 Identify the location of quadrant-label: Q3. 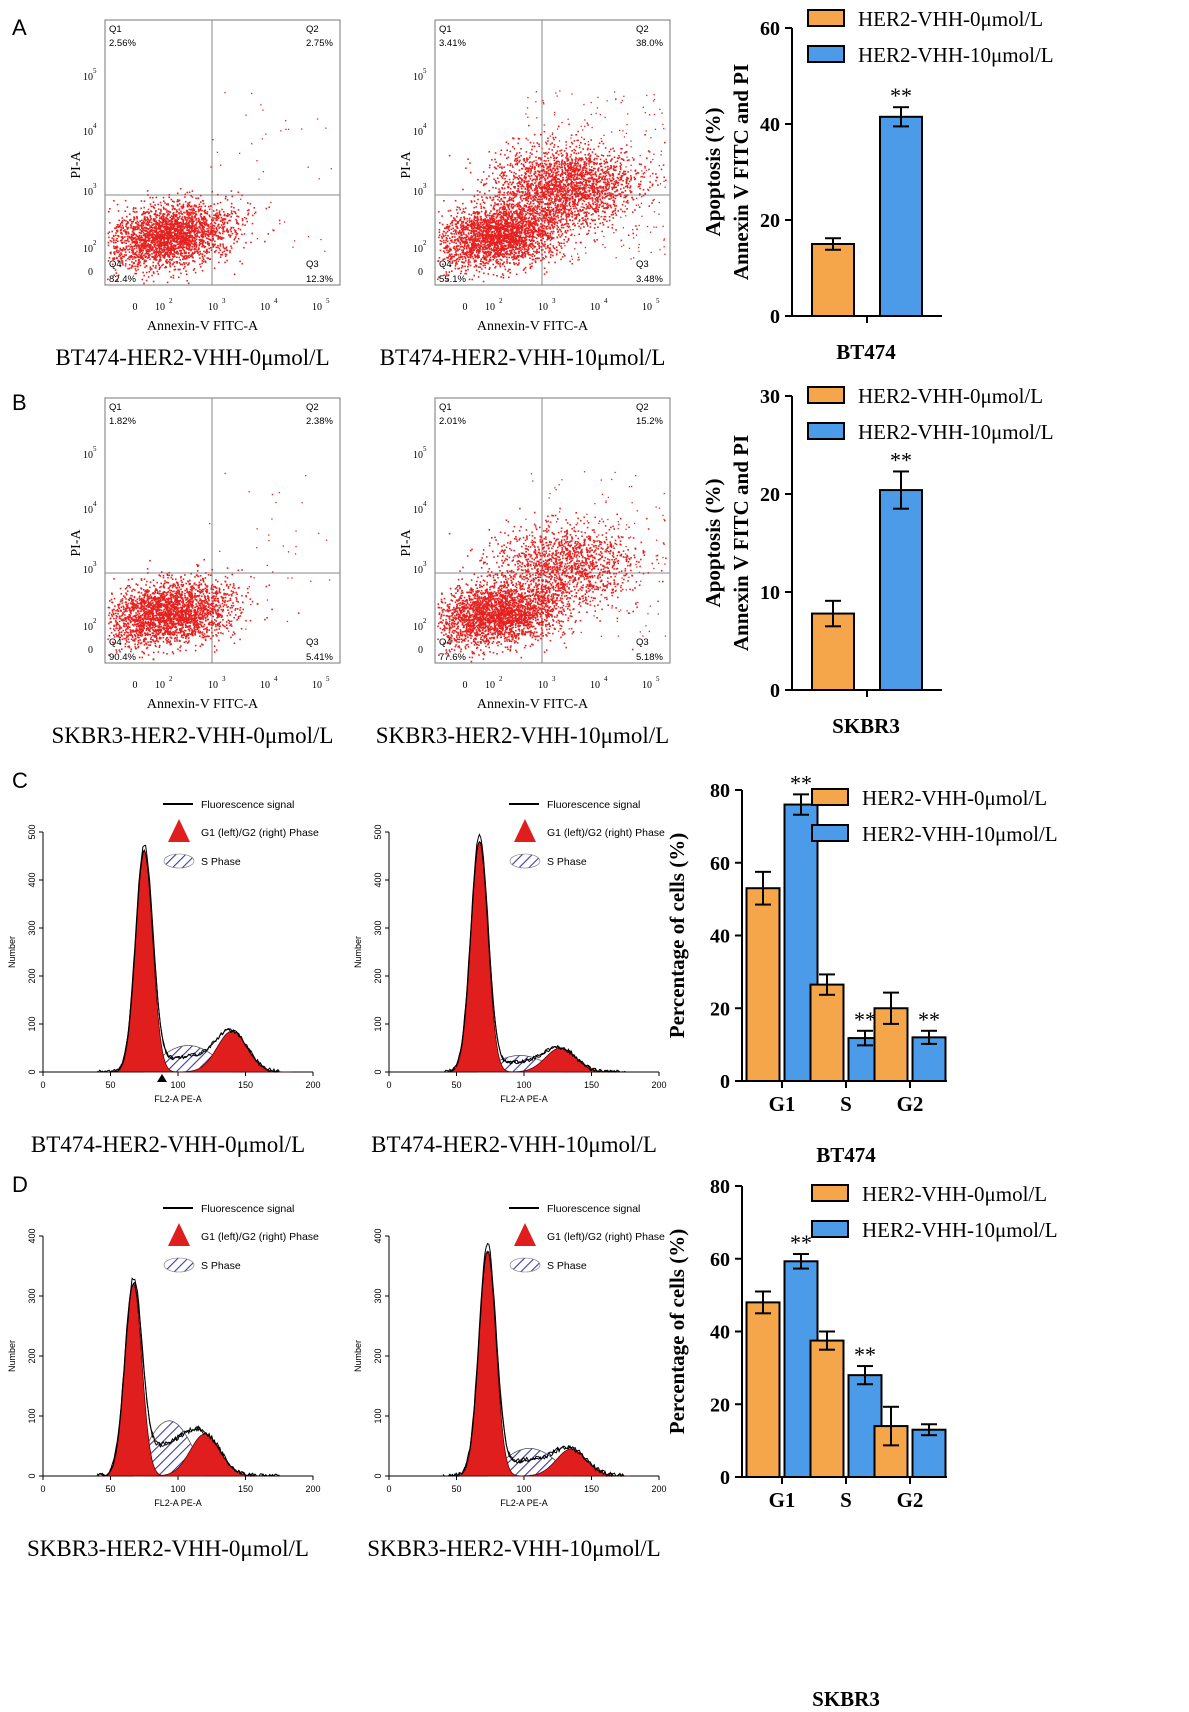
(312, 264).